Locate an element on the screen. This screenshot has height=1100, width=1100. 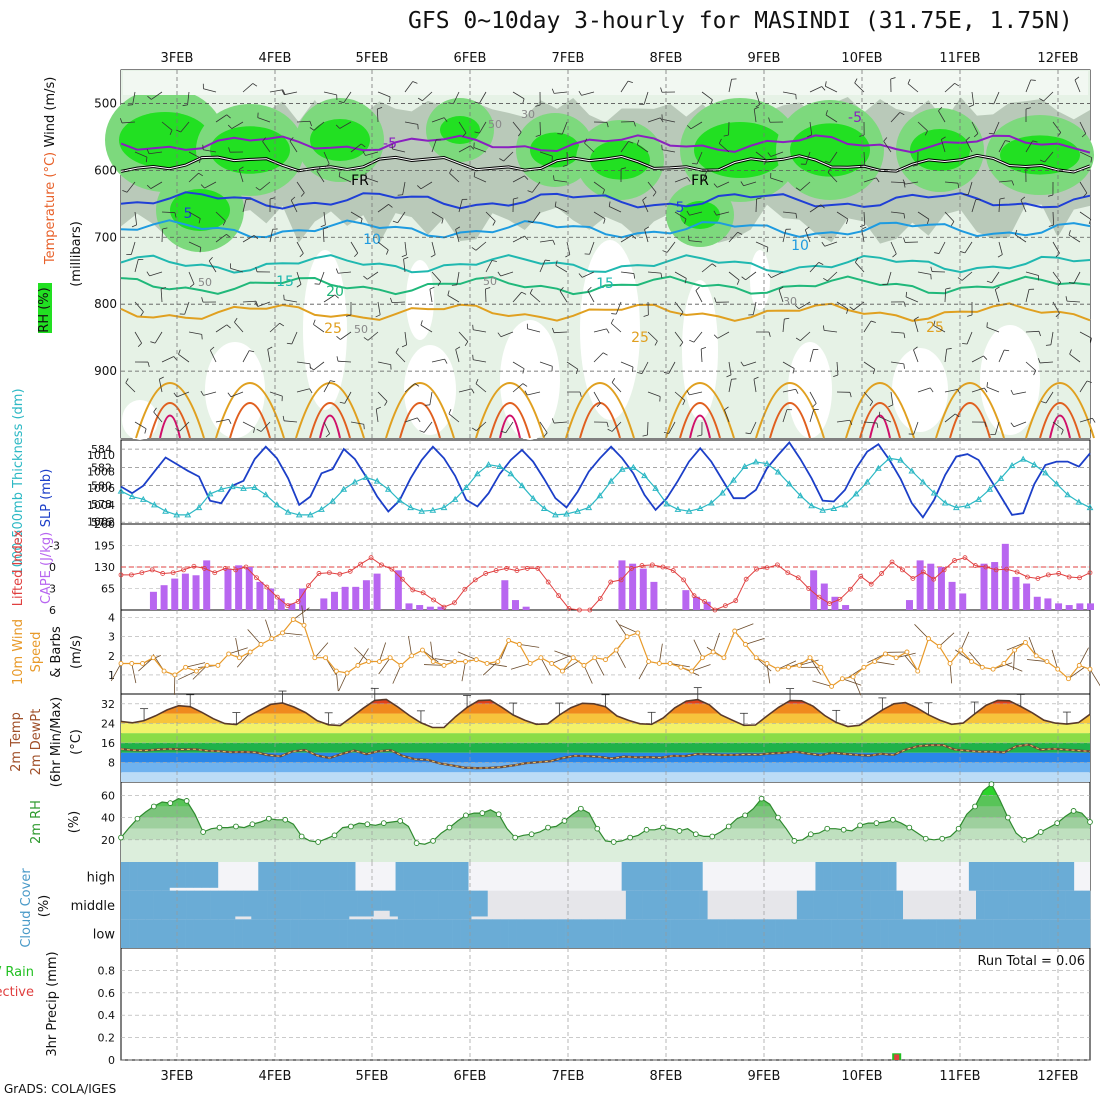
rh-contour-label: 50 is located at coordinates (205, 282).